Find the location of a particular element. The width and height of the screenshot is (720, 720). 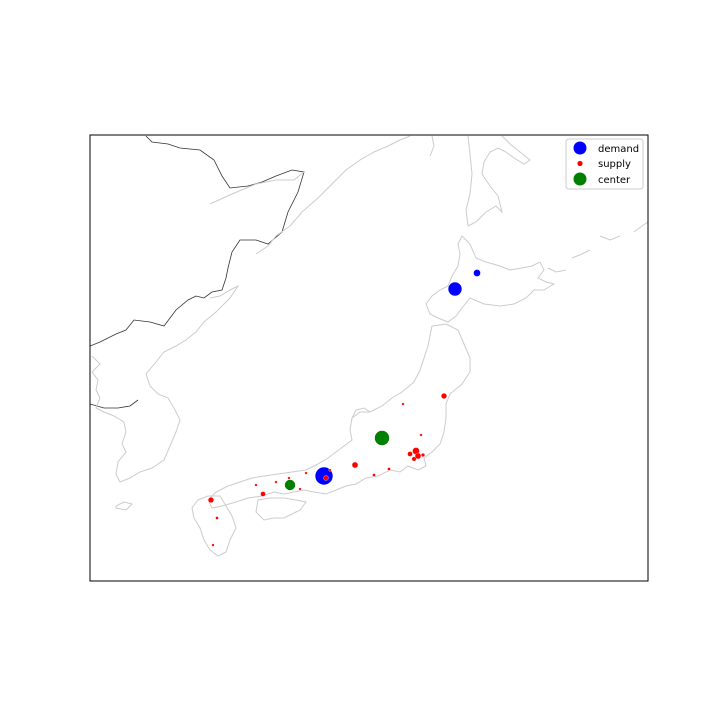

coast-kyushu is located at coordinates (214, 526).